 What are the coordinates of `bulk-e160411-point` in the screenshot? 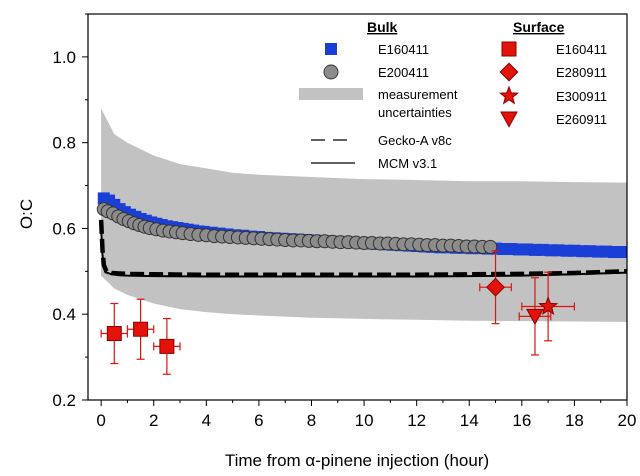 It's located at (621, 252).